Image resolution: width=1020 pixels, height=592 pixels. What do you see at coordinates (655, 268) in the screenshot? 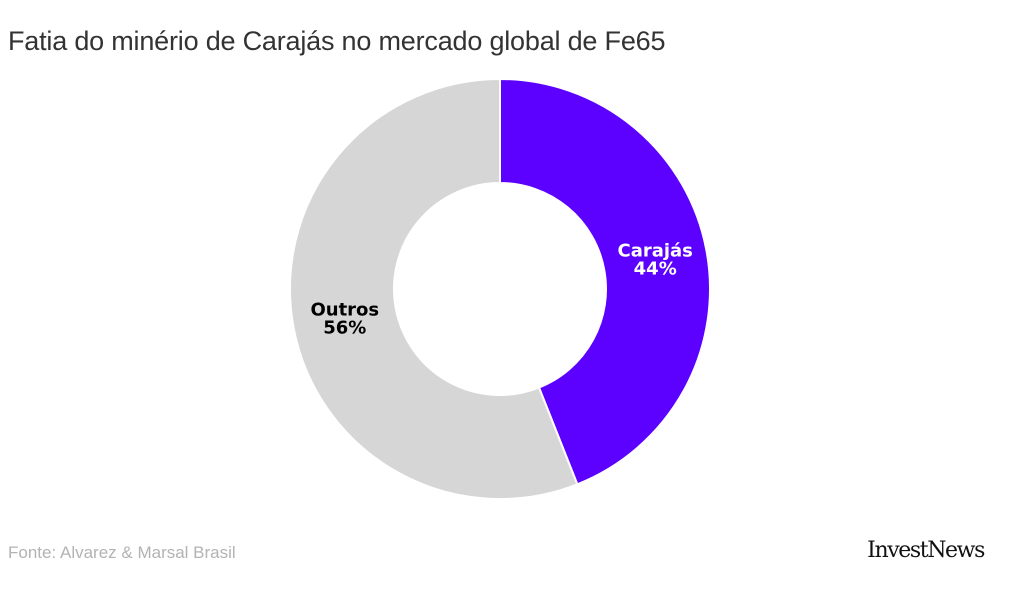
I see `slice-value-carajas: 44%` at bounding box center [655, 268].